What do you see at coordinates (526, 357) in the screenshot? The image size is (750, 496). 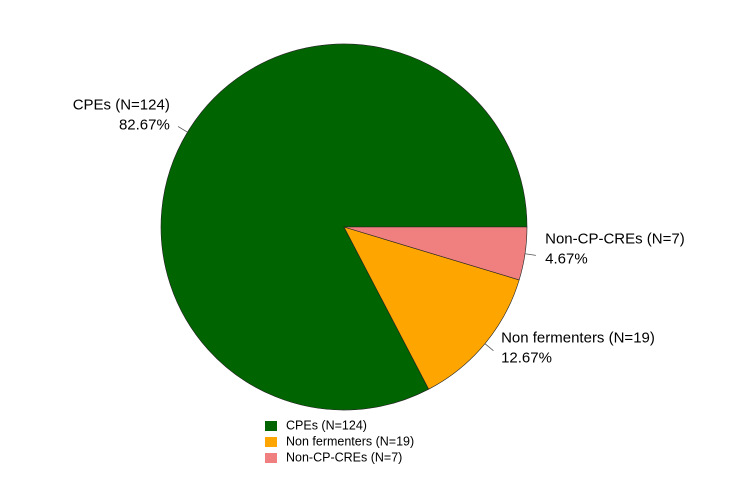 I see `slice-value-label: 12.67%` at bounding box center [526, 357].